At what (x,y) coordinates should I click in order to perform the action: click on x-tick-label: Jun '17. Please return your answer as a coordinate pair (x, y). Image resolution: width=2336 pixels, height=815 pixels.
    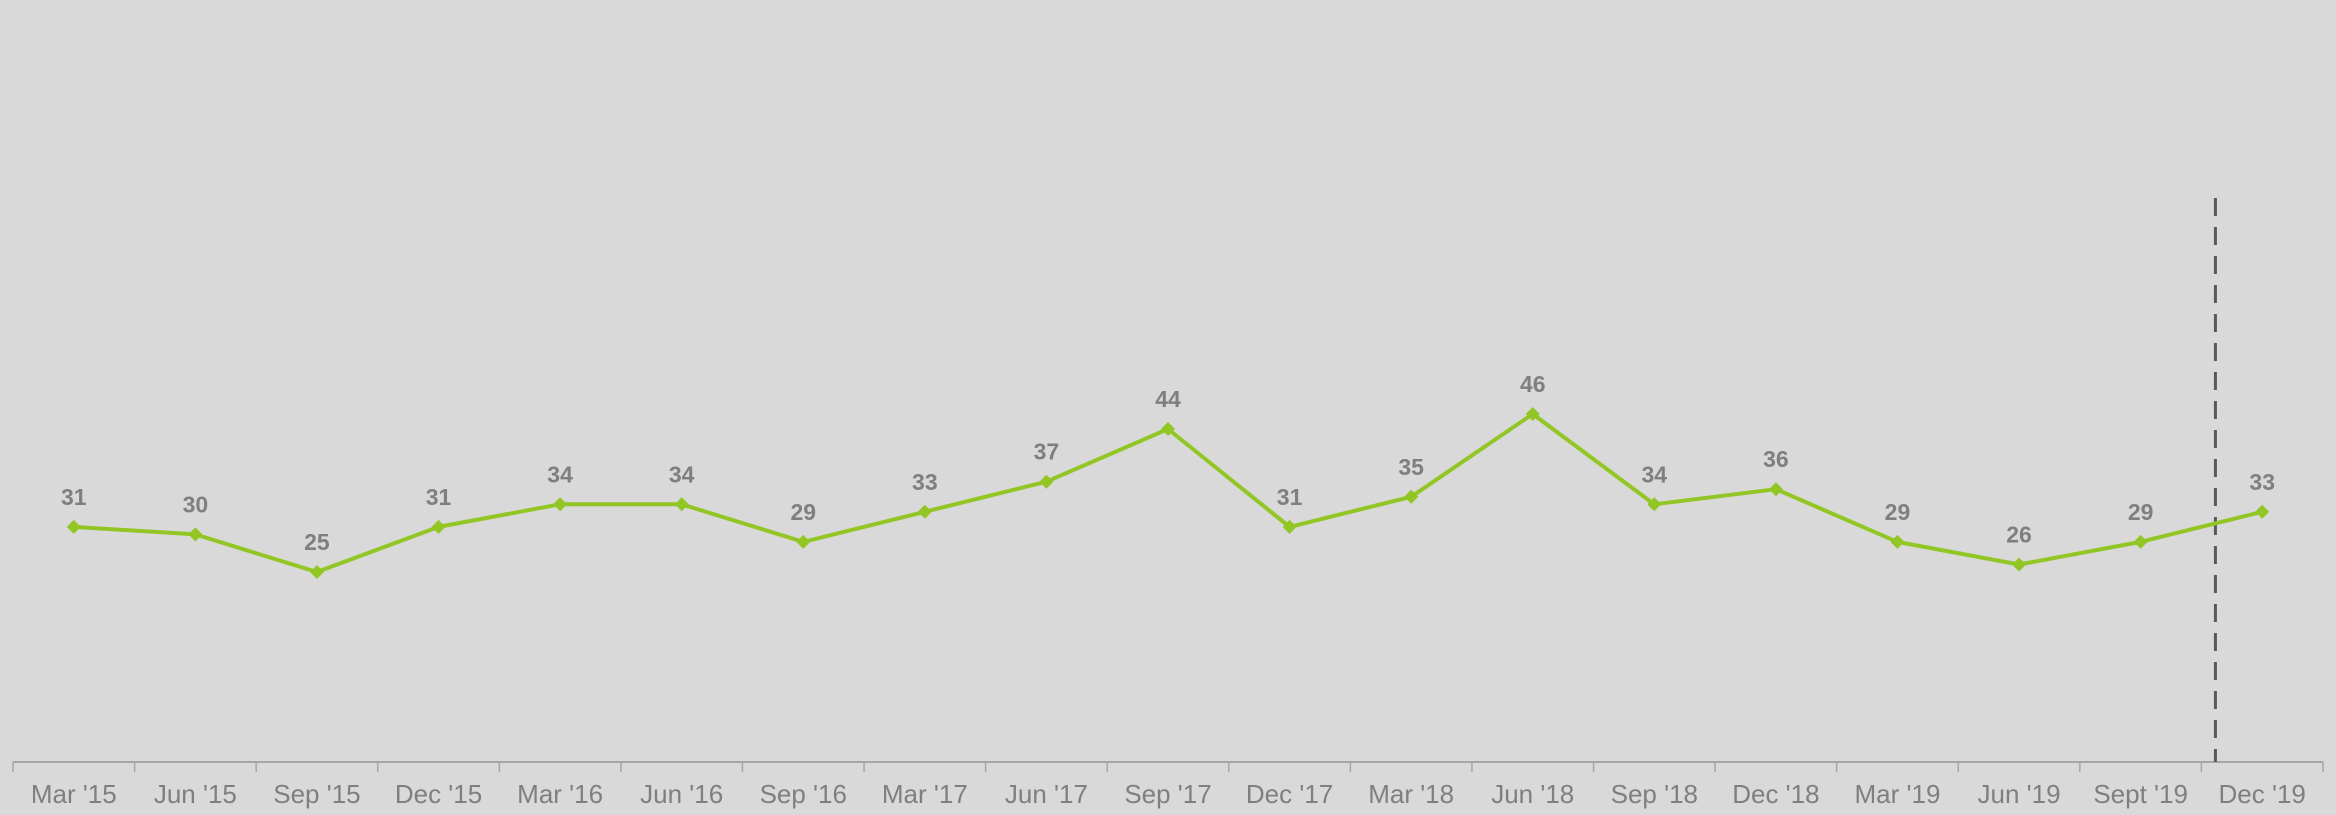
    Looking at the image, I should click on (1046, 794).